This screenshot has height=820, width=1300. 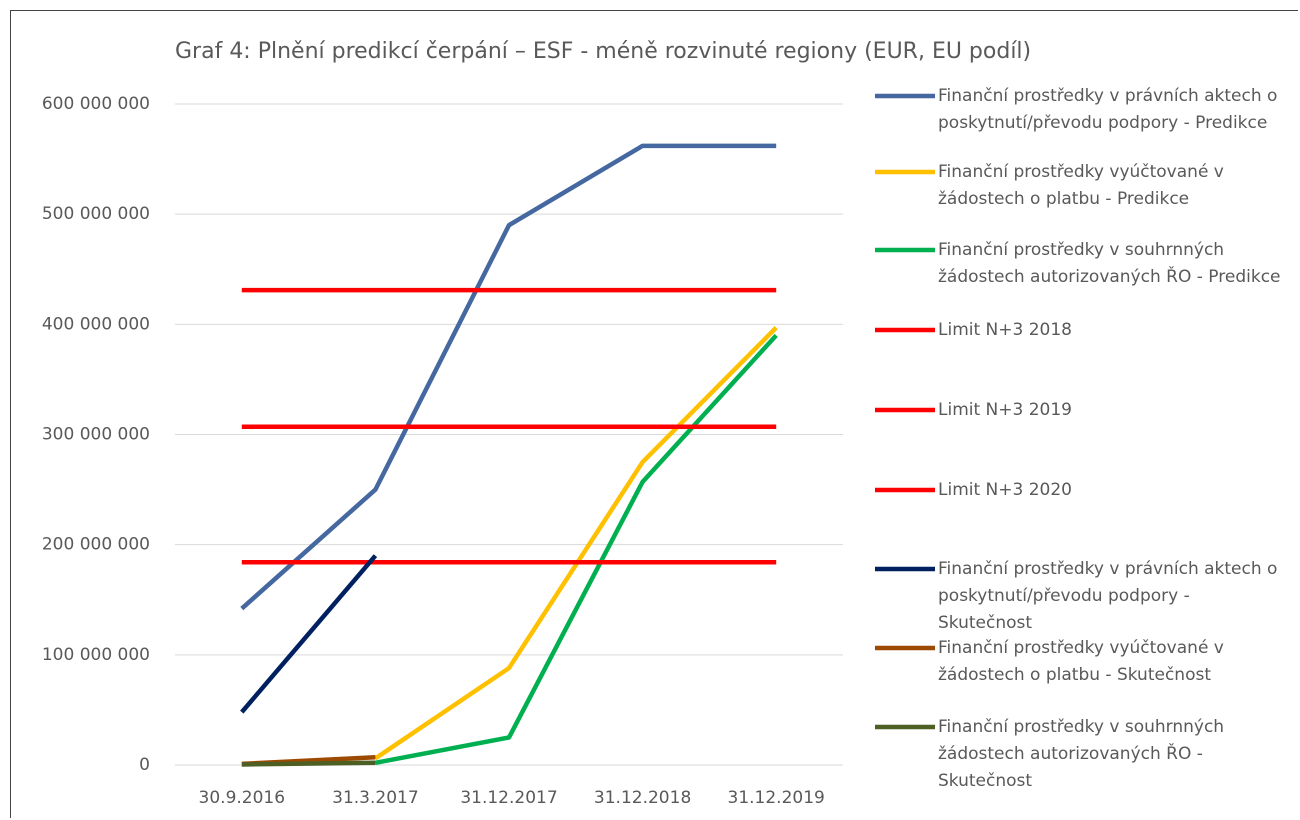 What do you see at coordinates (242, 798) in the screenshot?
I see `x-tick-label: 30.9.2016` at bounding box center [242, 798].